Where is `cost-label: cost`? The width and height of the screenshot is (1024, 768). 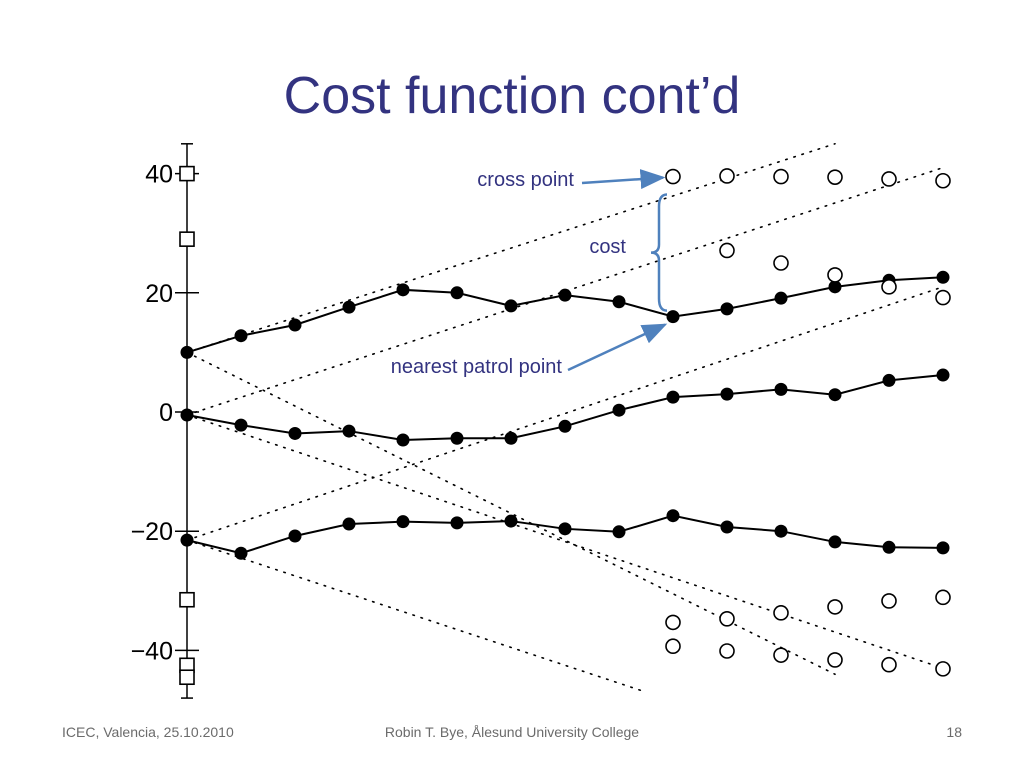
cost-label: cost is located at coordinates (607, 247).